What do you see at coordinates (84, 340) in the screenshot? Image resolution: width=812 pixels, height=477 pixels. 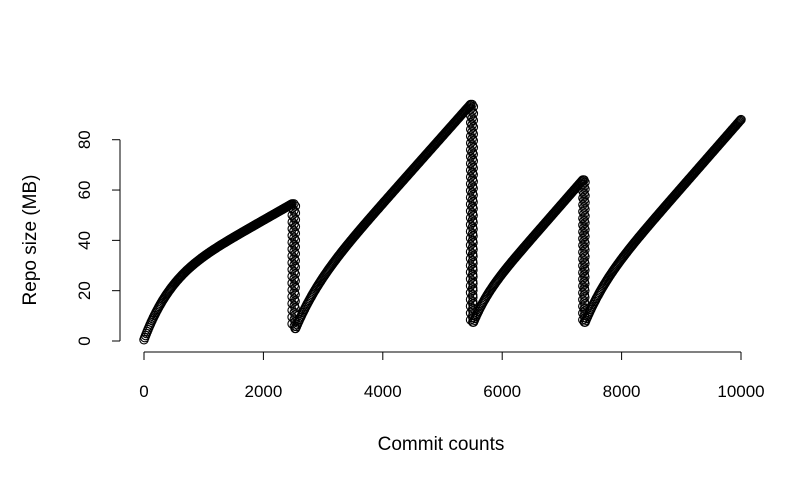 I see `y-tick-label: 0` at bounding box center [84, 340].